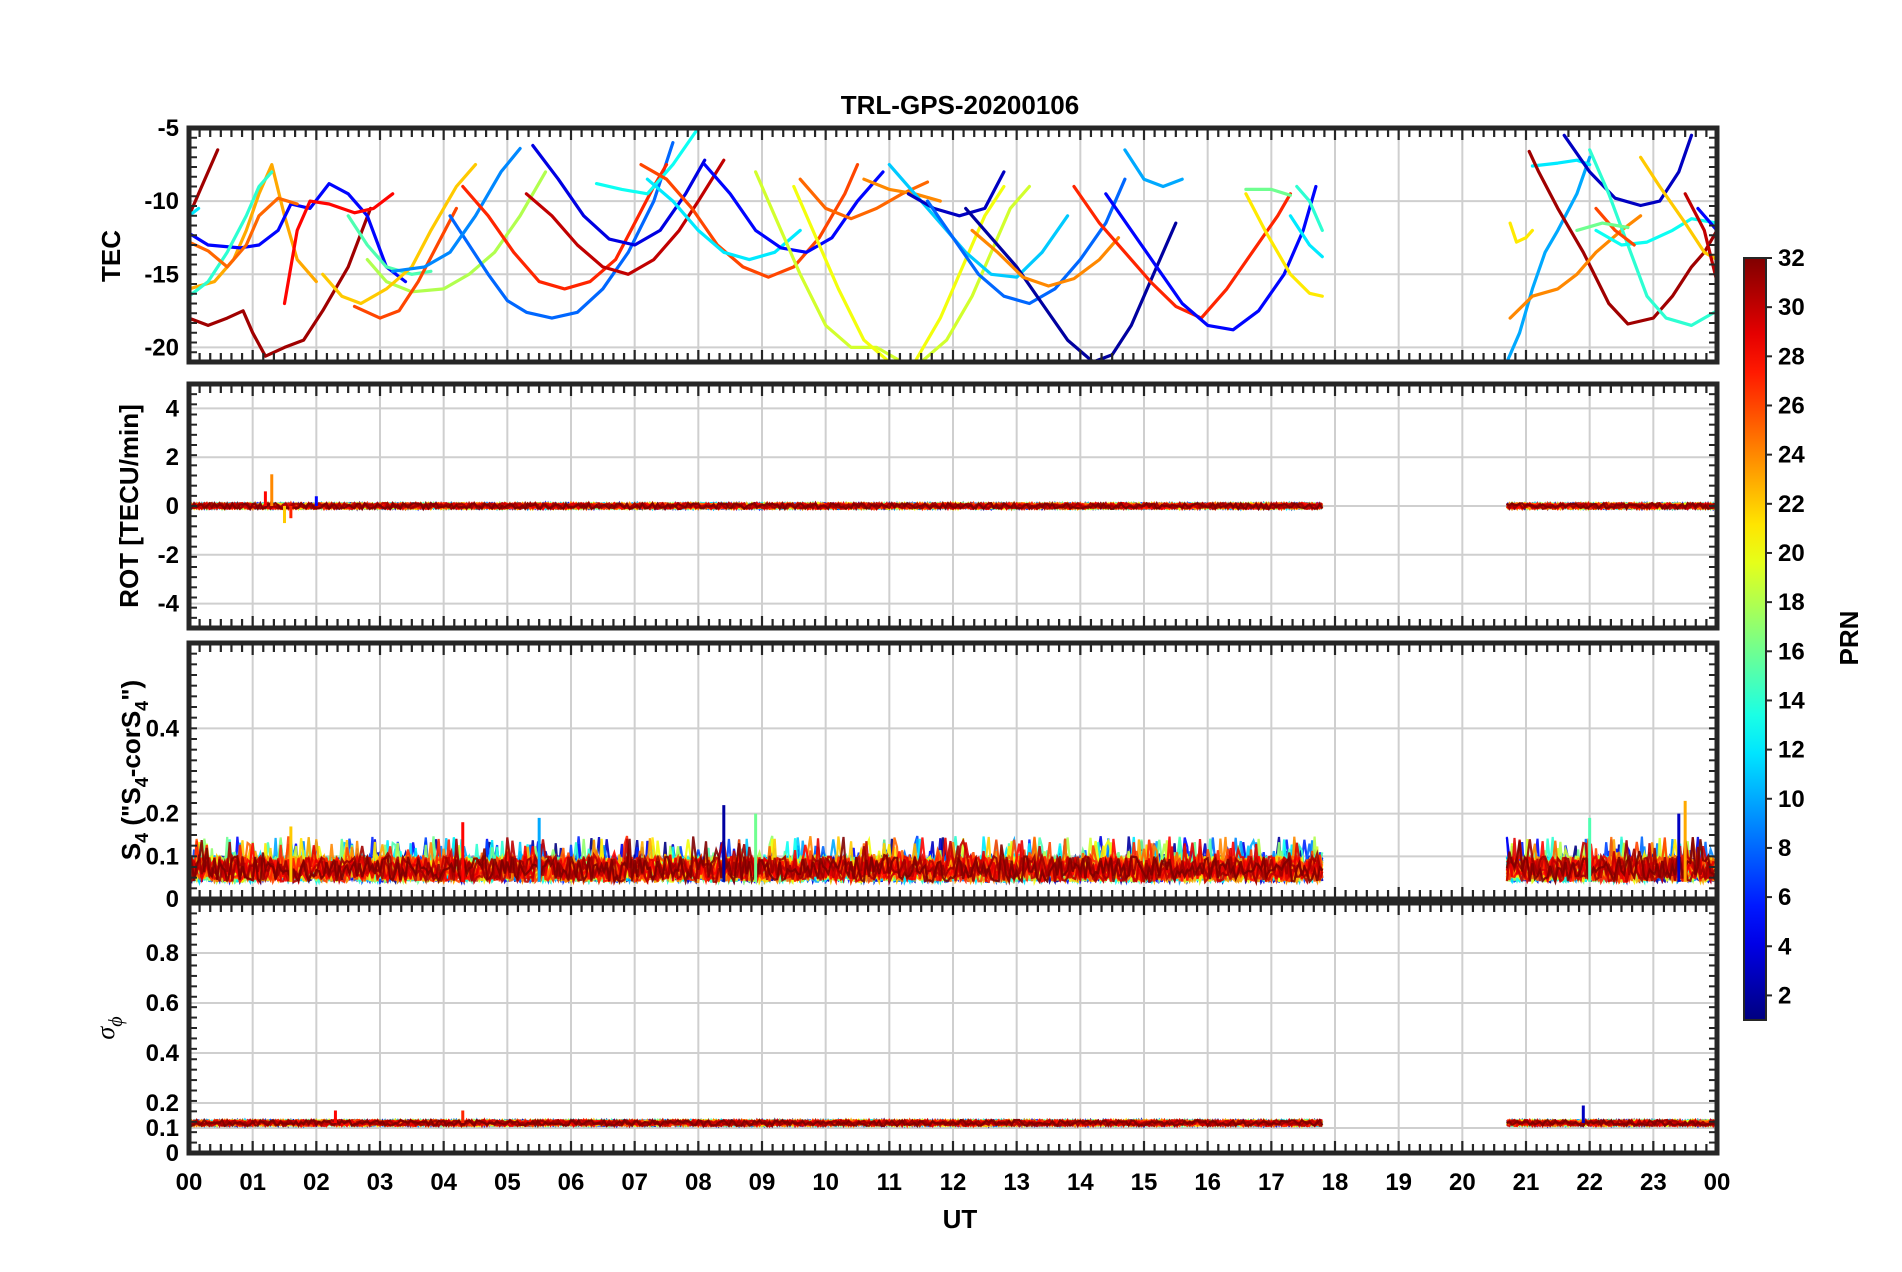 This screenshot has height=1272, width=1902. Describe the element at coordinates (1784, 897) in the screenshot. I see `colorbar-tick-label: 6` at that location.